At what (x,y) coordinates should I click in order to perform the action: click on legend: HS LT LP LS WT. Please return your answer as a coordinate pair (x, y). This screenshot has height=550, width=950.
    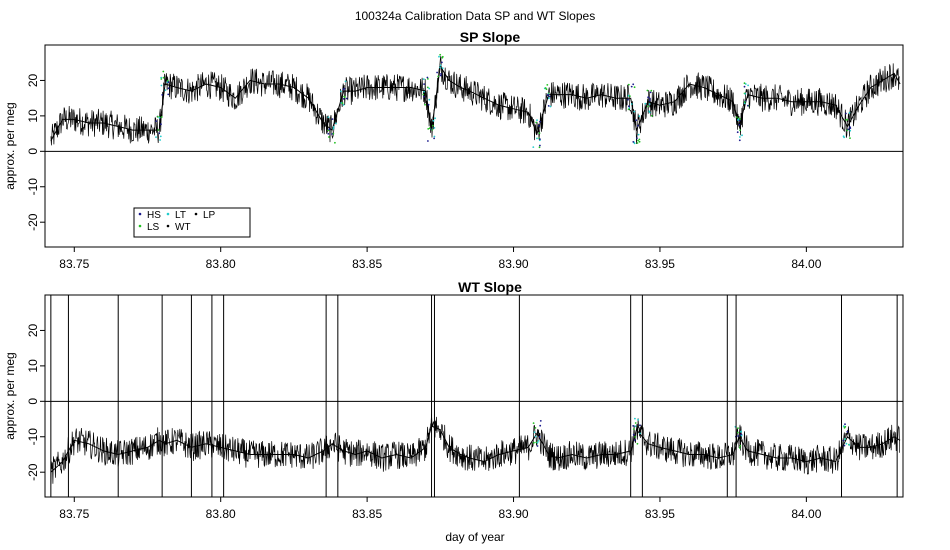
    Looking at the image, I should click on (192, 222).